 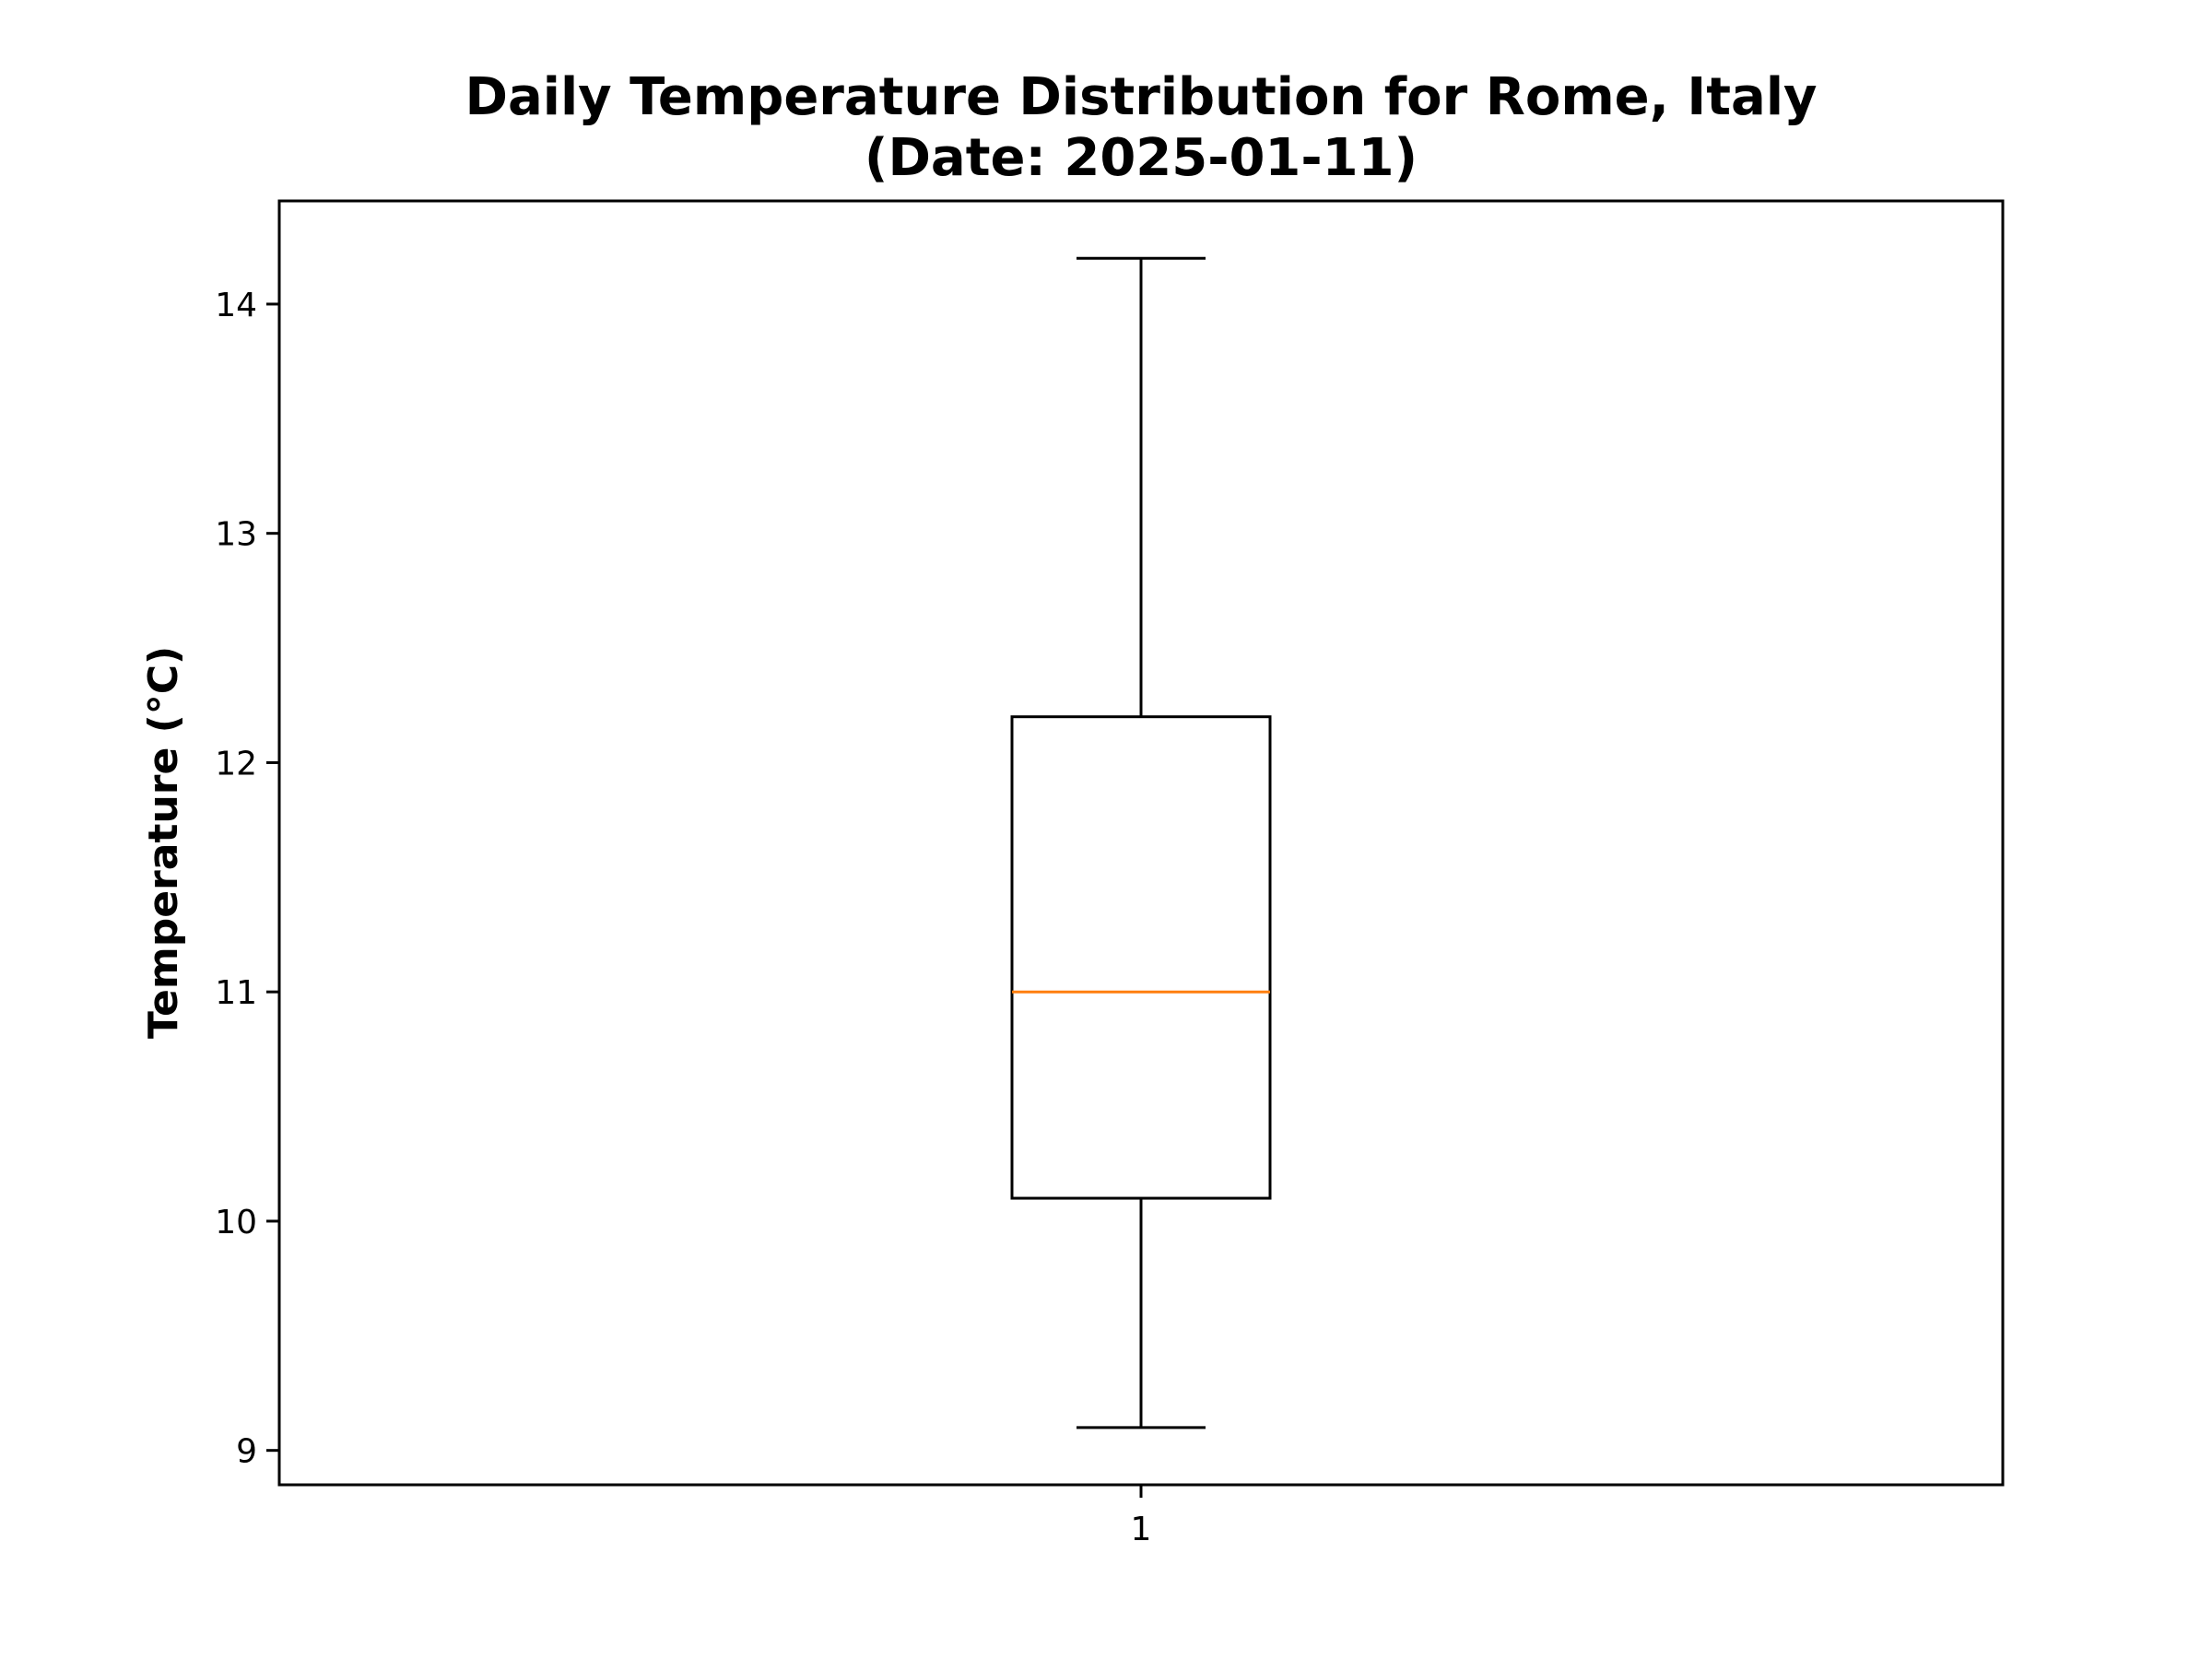 What do you see at coordinates (1141, 1529) in the screenshot?
I see `x-tick-label: 1` at bounding box center [1141, 1529].